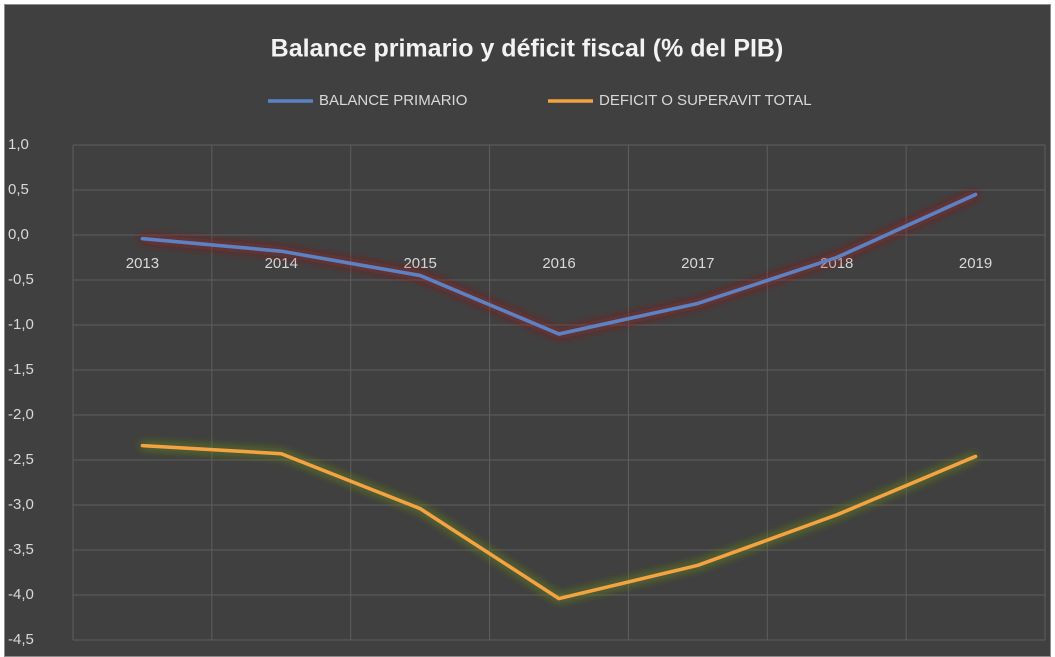 Image resolution: width=1055 pixels, height=657 pixels. What do you see at coordinates (393, 100) in the screenshot?
I see `legend-label: BALANCE PRIMARIO` at bounding box center [393, 100].